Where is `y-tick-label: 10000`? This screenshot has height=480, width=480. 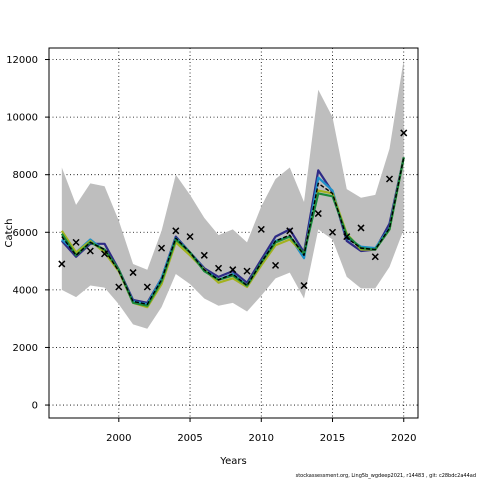 y-tick-label: 10000 is located at coordinates (22, 118).